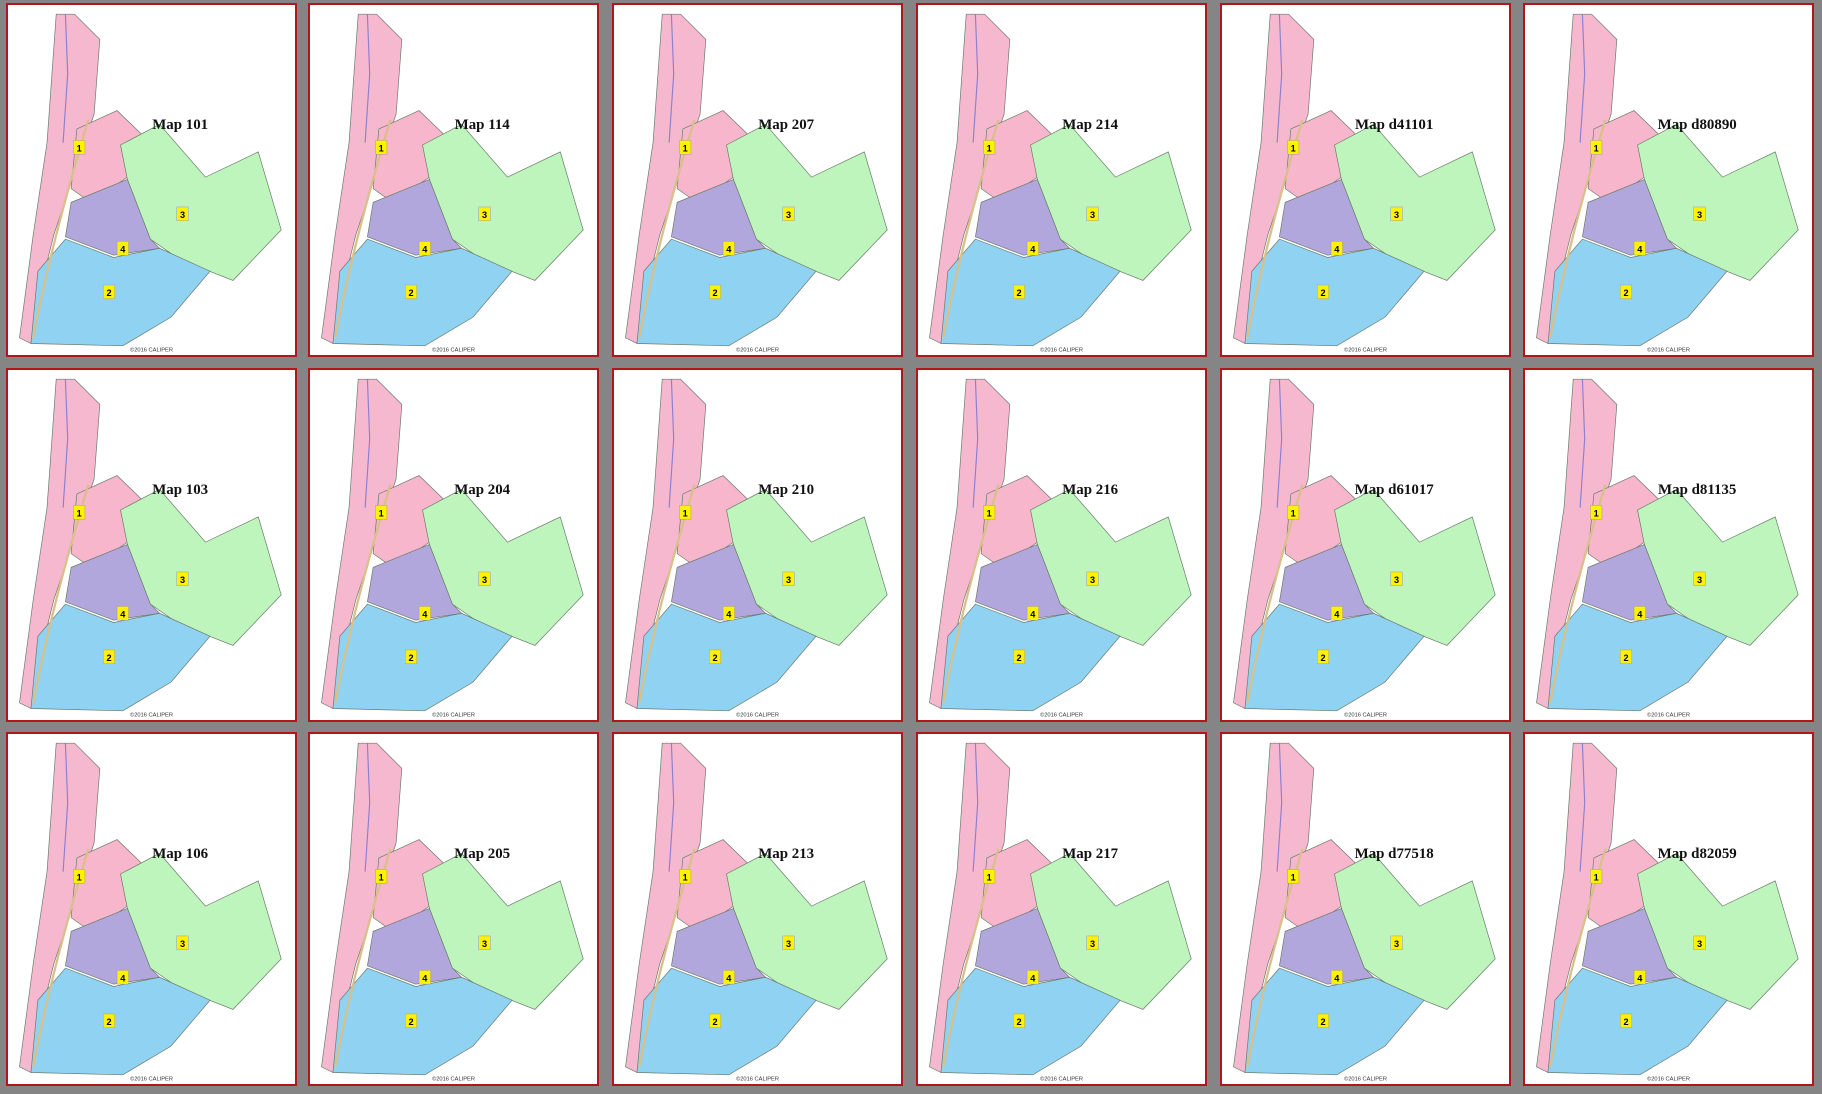 The image size is (1822, 1094). I want to click on map: Map 204 1 2 3 4 ©2016 CALIPER, so click(452, 548).